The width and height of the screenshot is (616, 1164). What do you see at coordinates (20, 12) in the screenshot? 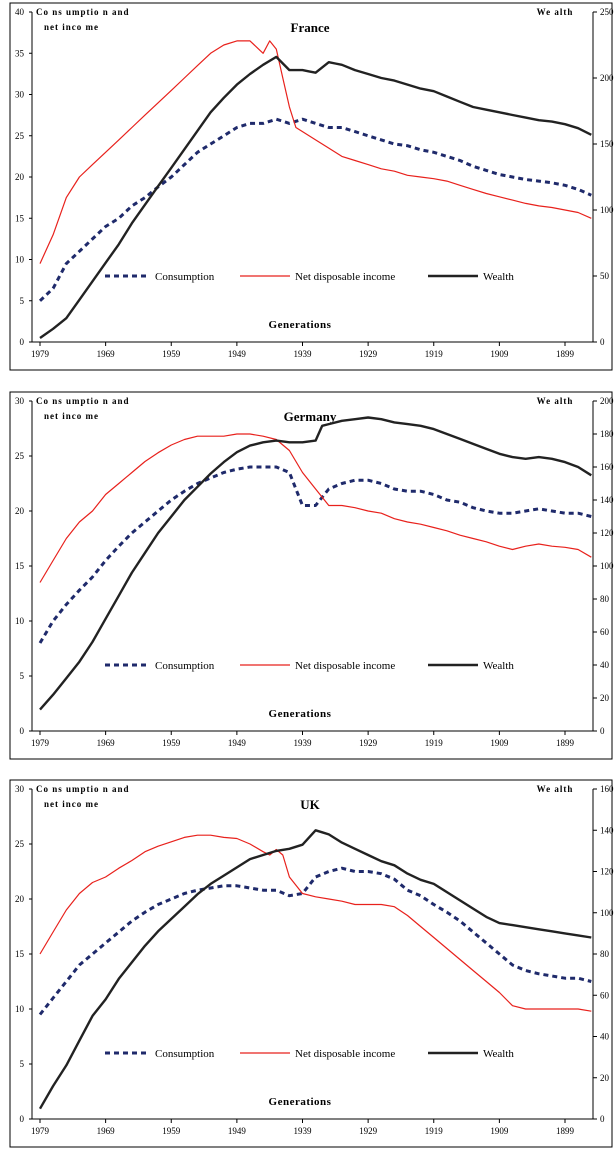
I see `left-tick-label: 40` at bounding box center [20, 12].